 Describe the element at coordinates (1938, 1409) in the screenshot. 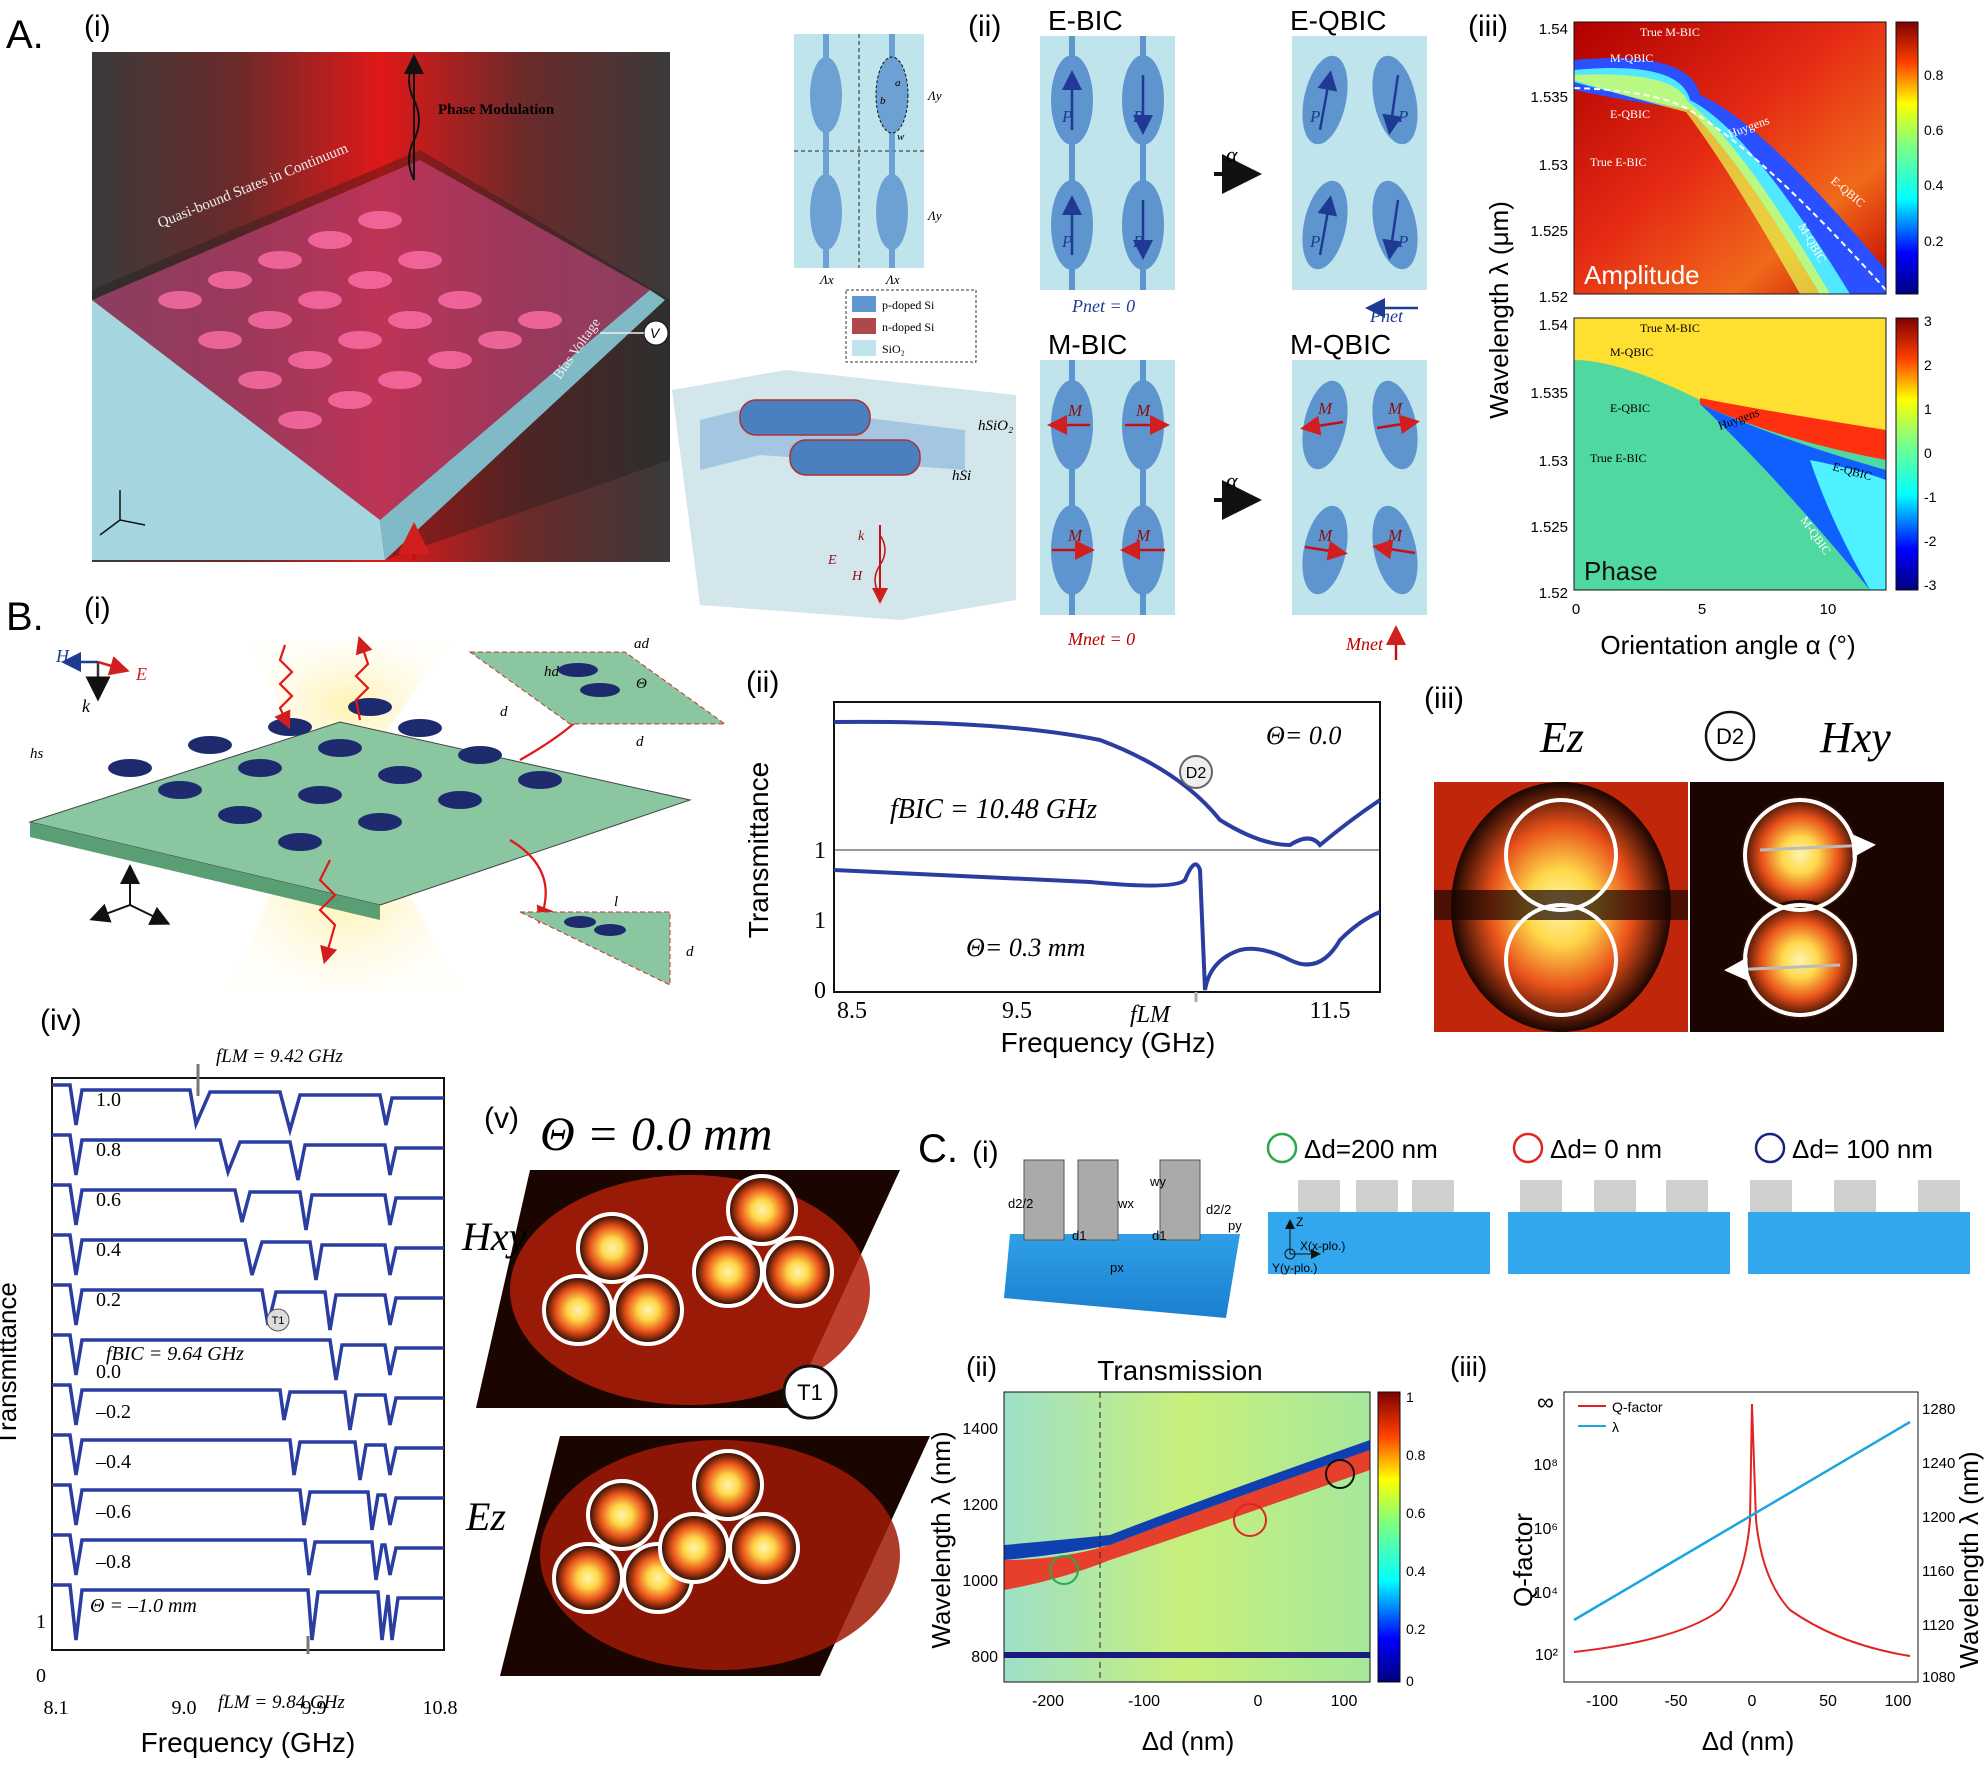

I see `c-iii-y2tick-1: 1280` at that location.